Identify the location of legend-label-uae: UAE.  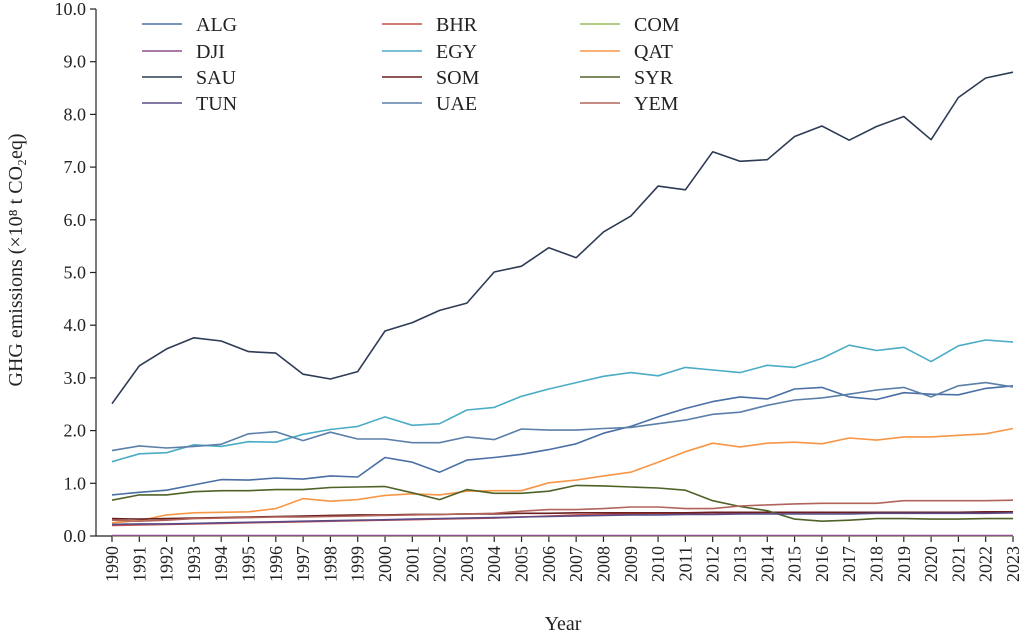
(456, 104).